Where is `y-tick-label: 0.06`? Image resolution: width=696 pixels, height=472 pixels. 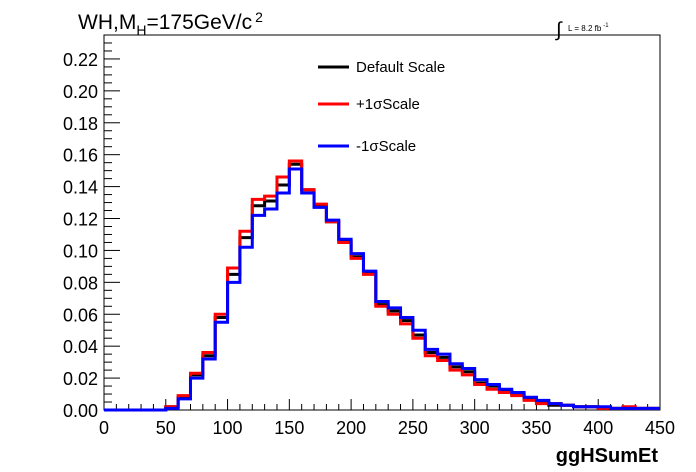 y-tick-label: 0.06 is located at coordinates (80, 315).